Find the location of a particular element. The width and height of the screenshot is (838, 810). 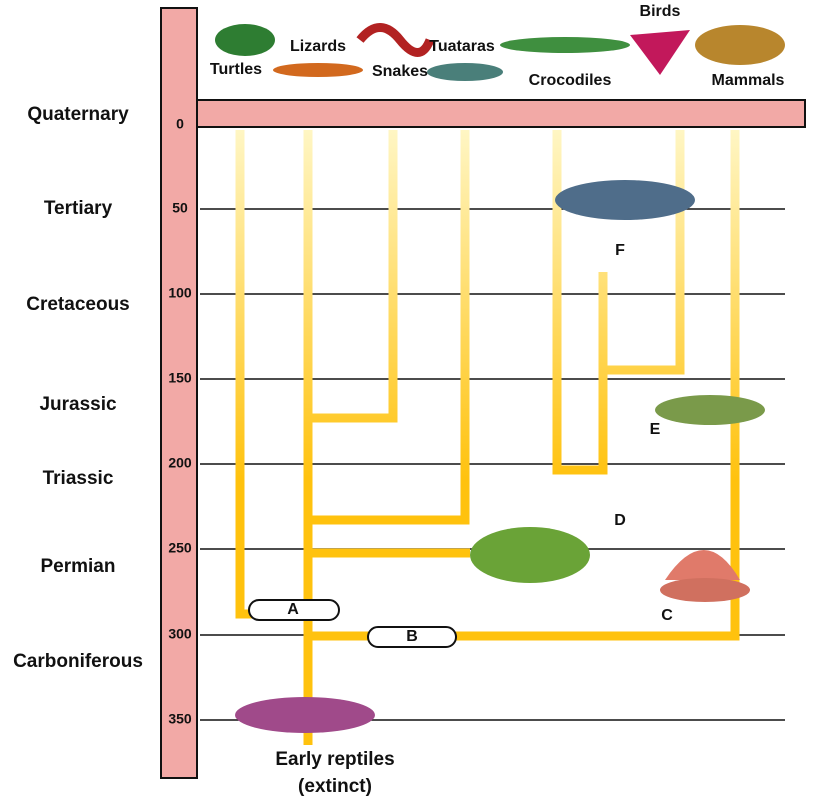

snake-icon is located at coordinates (395, 40).